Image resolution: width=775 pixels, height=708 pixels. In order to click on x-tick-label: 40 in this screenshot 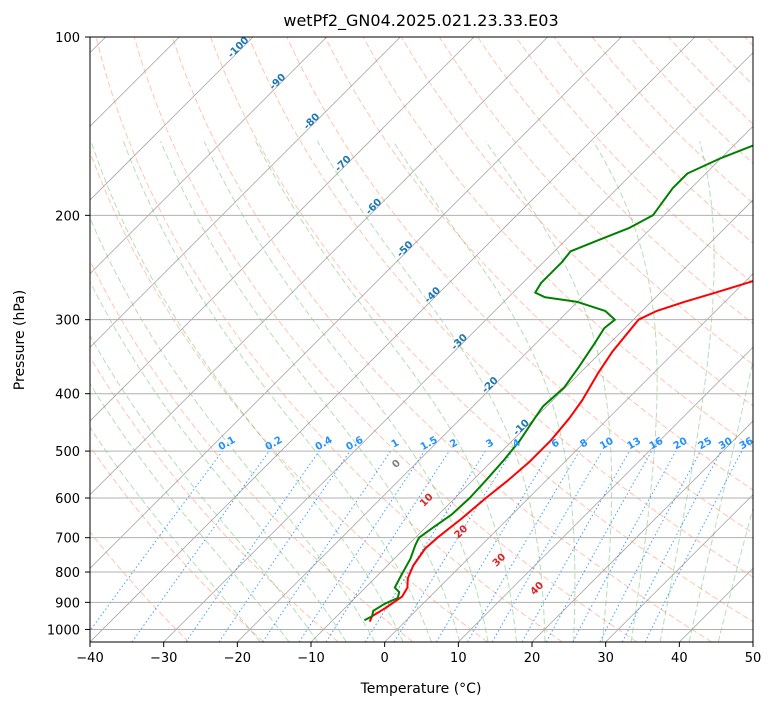, I will do `click(679, 658)`.